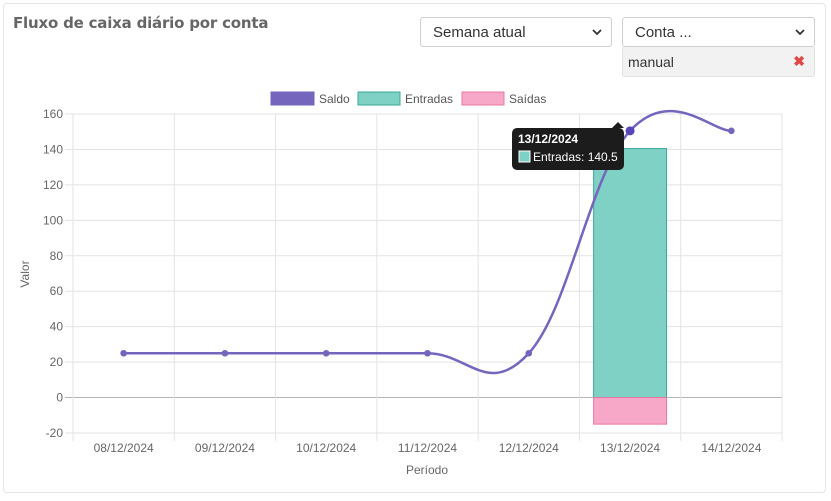 The width and height of the screenshot is (831, 501). I want to click on y-tick-label: 60, so click(57, 291).